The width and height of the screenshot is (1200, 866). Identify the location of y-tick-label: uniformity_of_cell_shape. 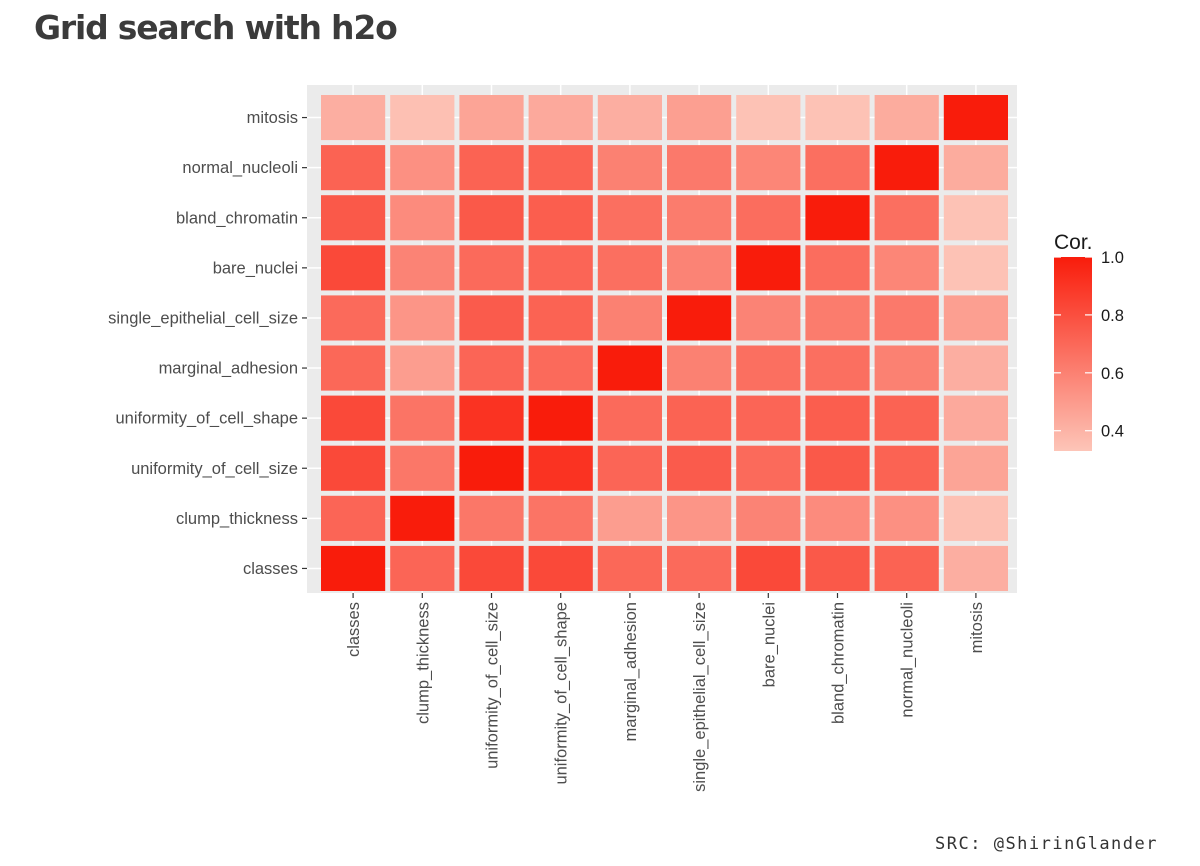
(206, 419).